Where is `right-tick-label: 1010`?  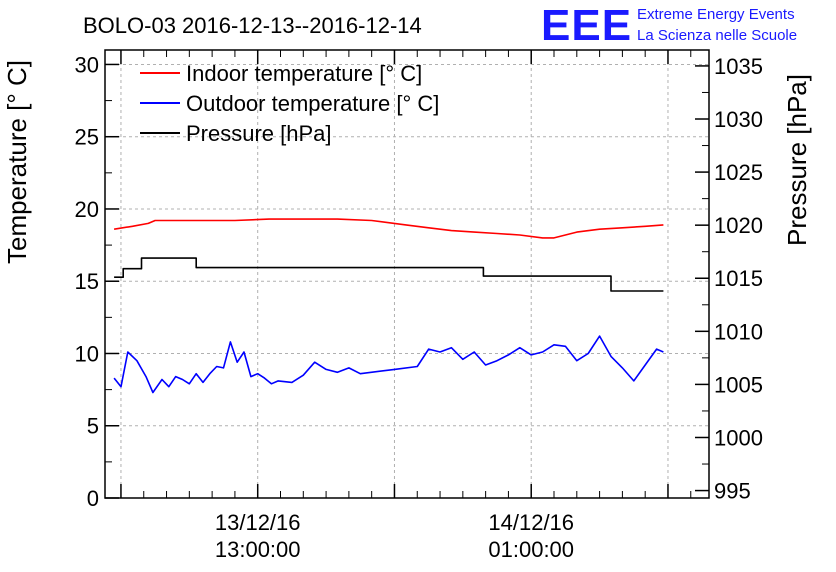
right-tick-label: 1010 is located at coordinates (738, 331).